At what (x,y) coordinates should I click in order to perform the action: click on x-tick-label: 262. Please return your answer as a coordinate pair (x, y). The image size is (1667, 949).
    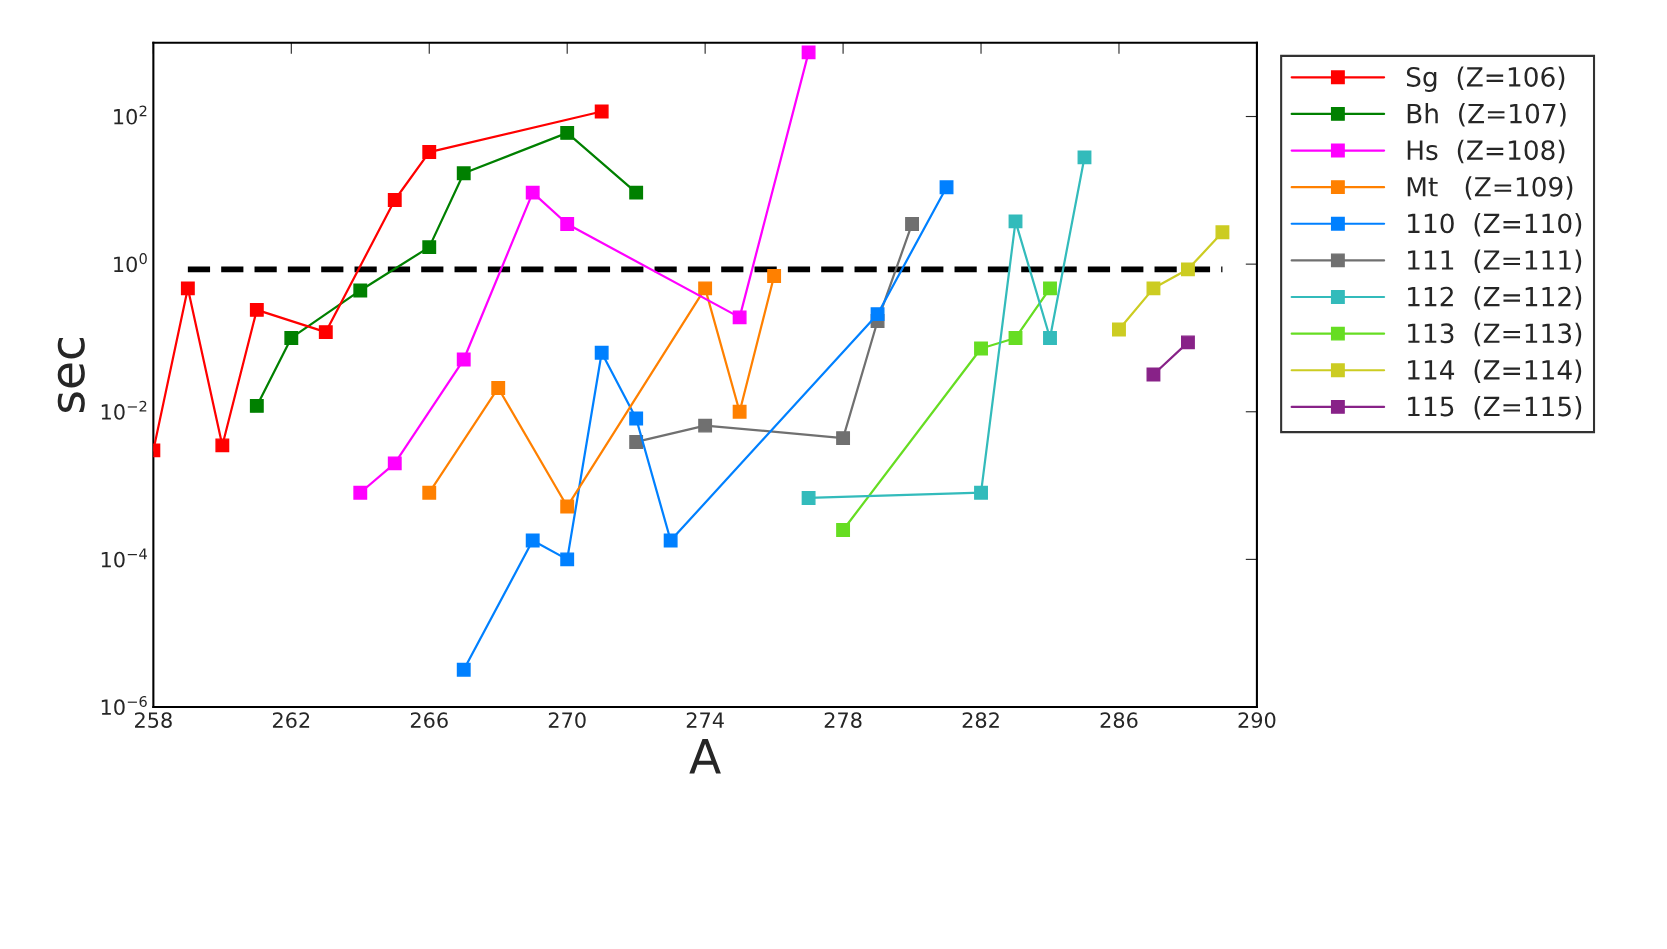
    Looking at the image, I should click on (291, 720).